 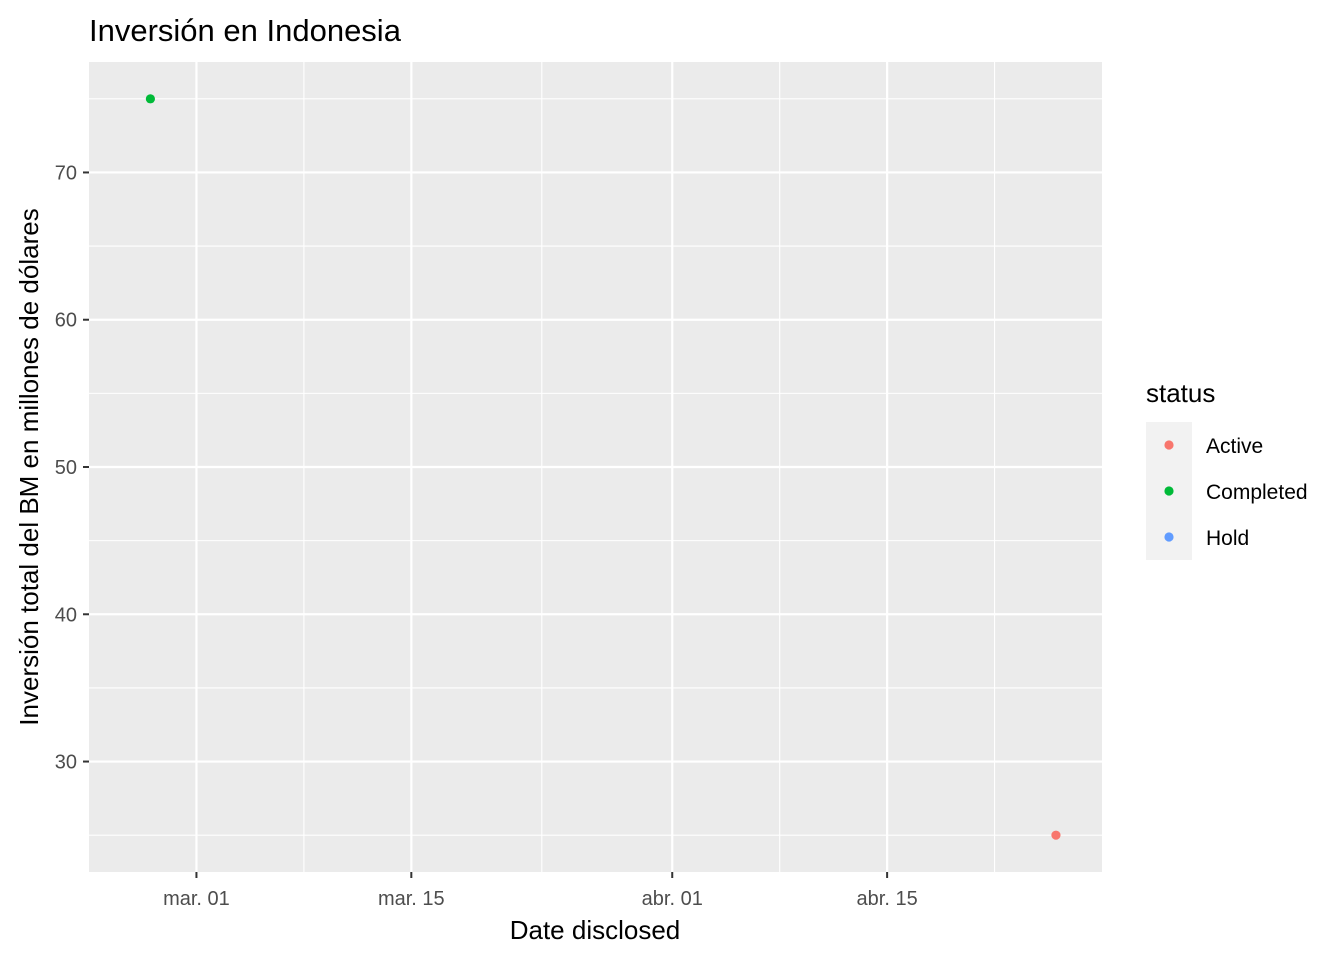 I want to click on x-tick-label: mar. 01, so click(x=196, y=899).